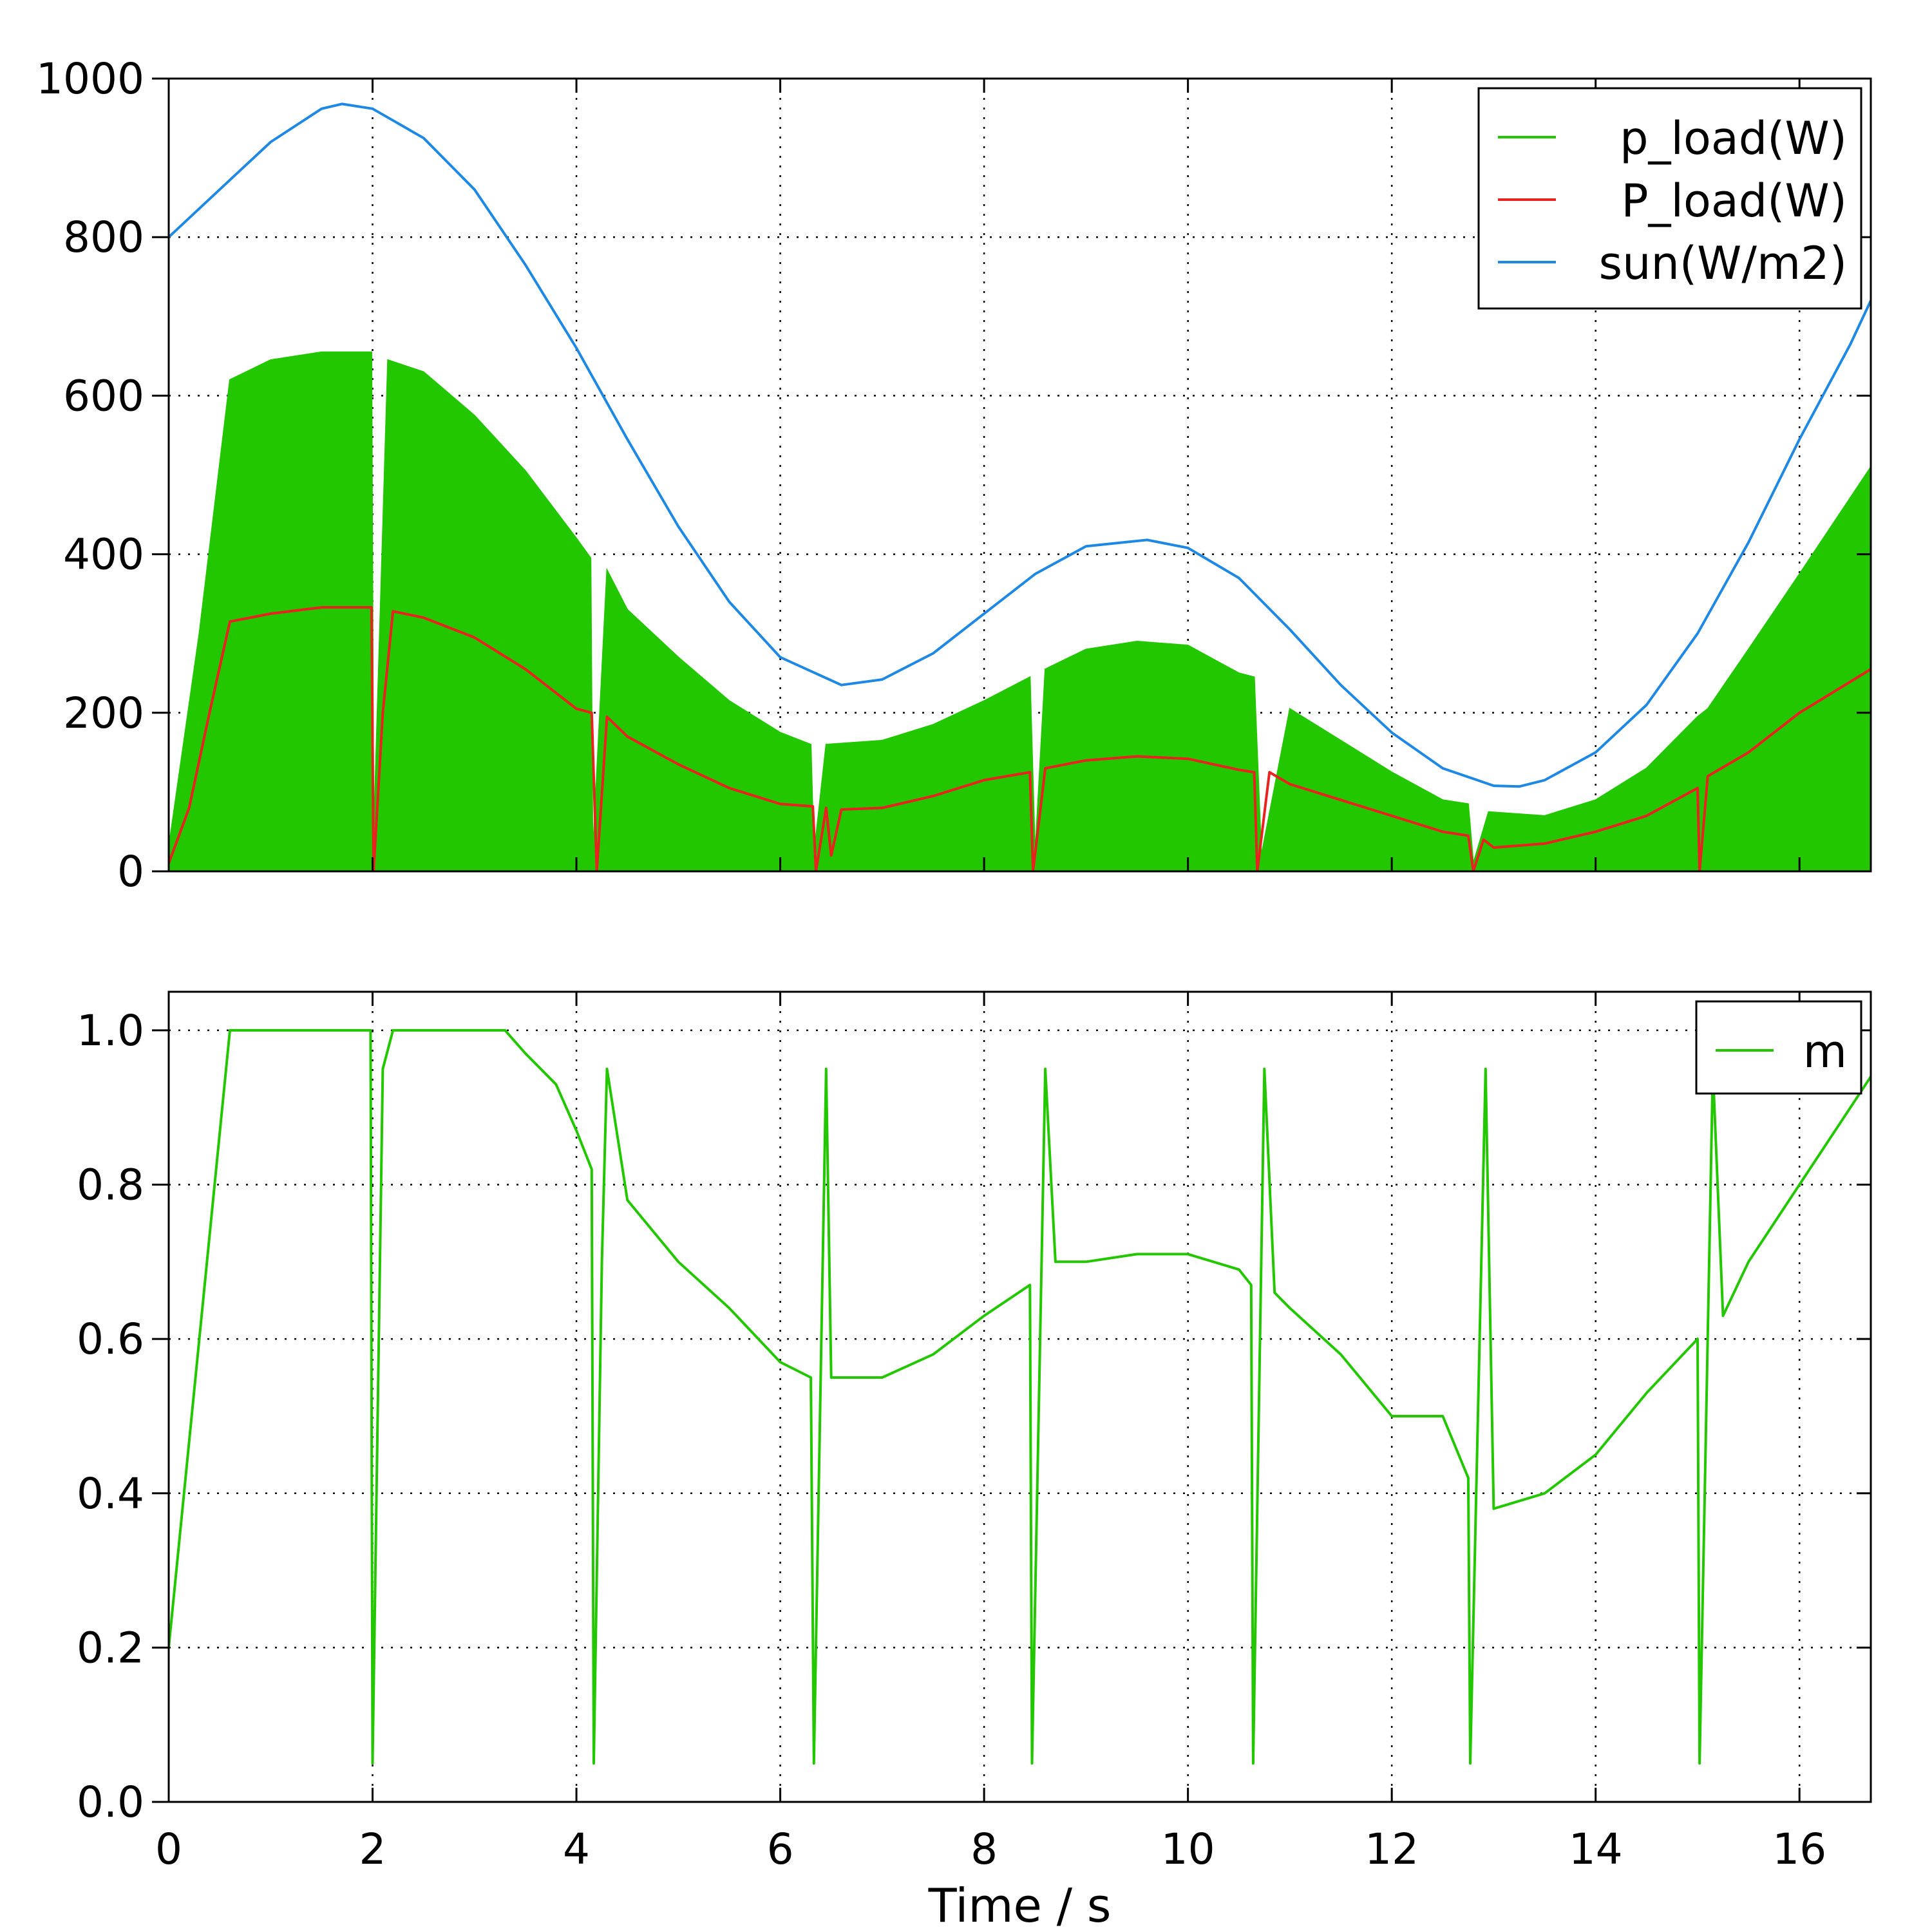 Image resolution: width=1932 pixels, height=1932 pixels. I want to click on x-tick-label: 8, so click(984, 1849).